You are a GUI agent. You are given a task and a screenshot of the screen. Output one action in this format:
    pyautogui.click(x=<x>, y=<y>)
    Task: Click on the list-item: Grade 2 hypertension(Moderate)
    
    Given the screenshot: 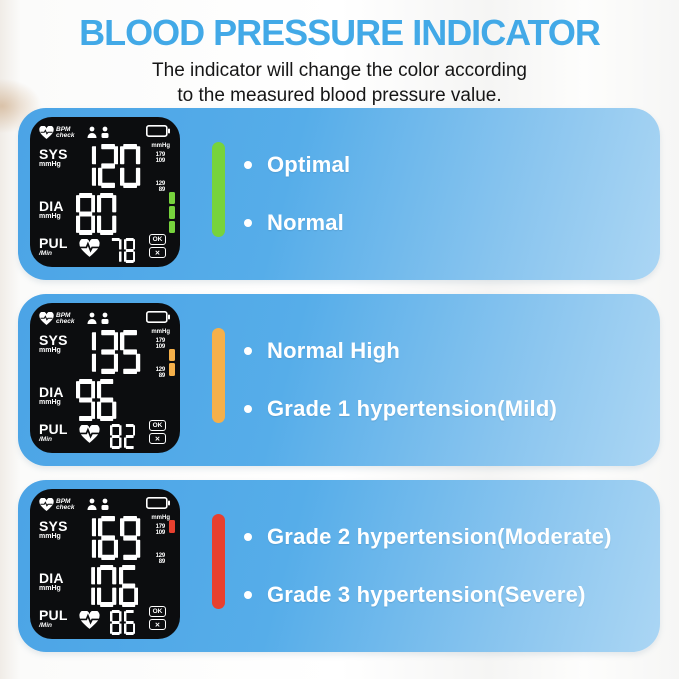 What is the action you would take?
    pyautogui.click(x=445, y=537)
    